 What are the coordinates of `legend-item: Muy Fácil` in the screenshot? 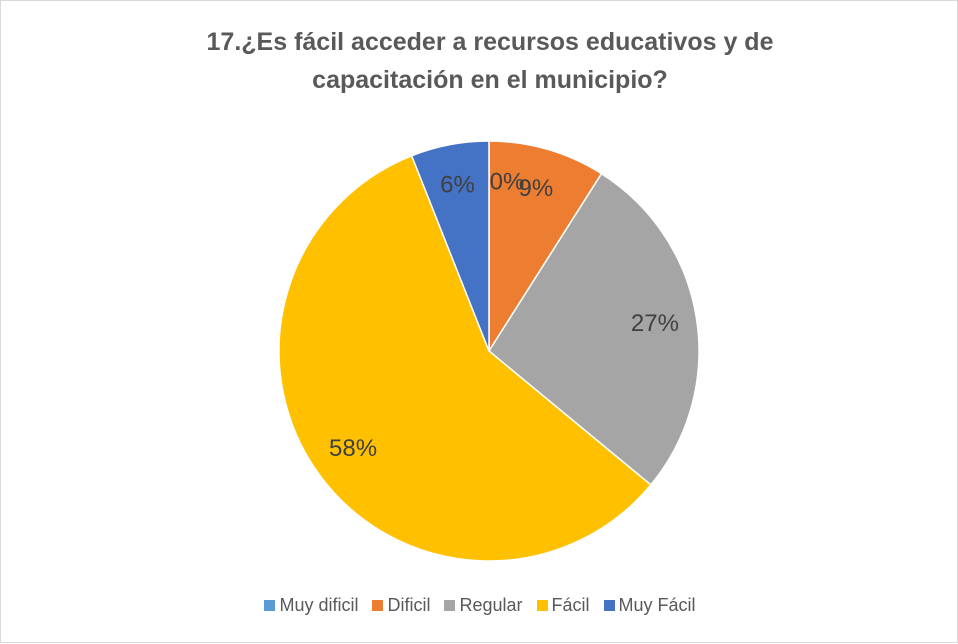 It's located at (649, 605).